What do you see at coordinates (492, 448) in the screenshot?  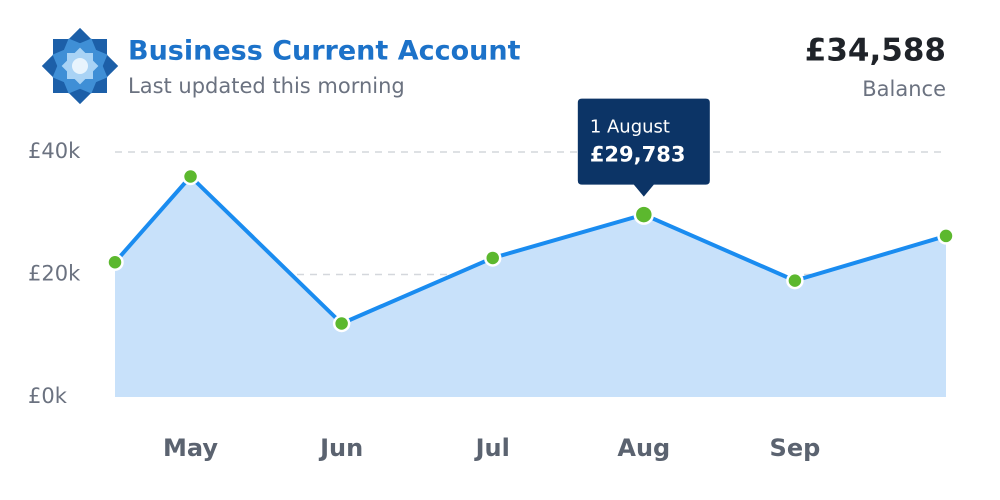 I see `x-tick-label: Jul` at bounding box center [492, 448].